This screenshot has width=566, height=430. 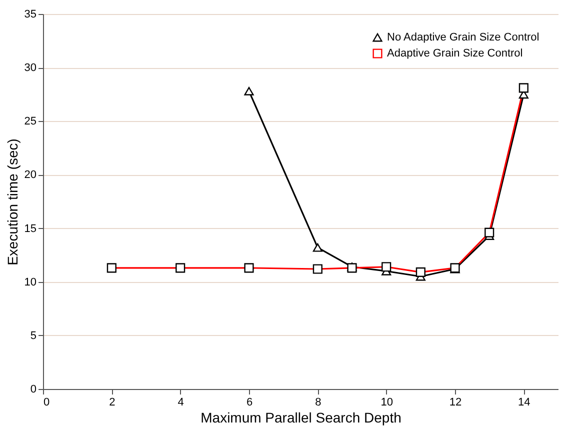 I want to click on x-tick-label: 10, so click(x=386, y=402).